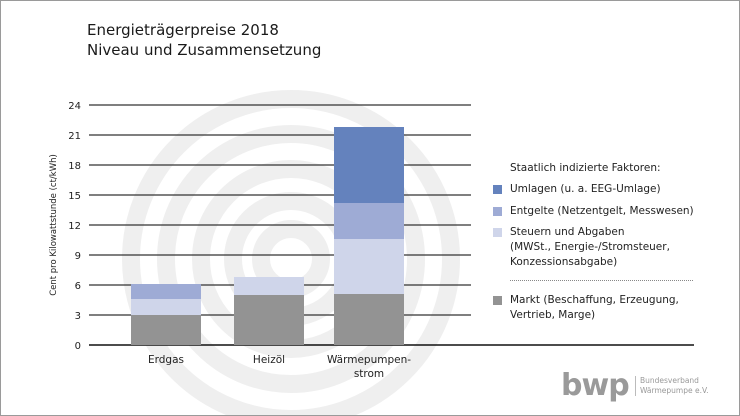 The image size is (740, 416). What do you see at coordinates (78, 286) in the screenshot?
I see `y-tick-label: 6` at bounding box center [78, 286].